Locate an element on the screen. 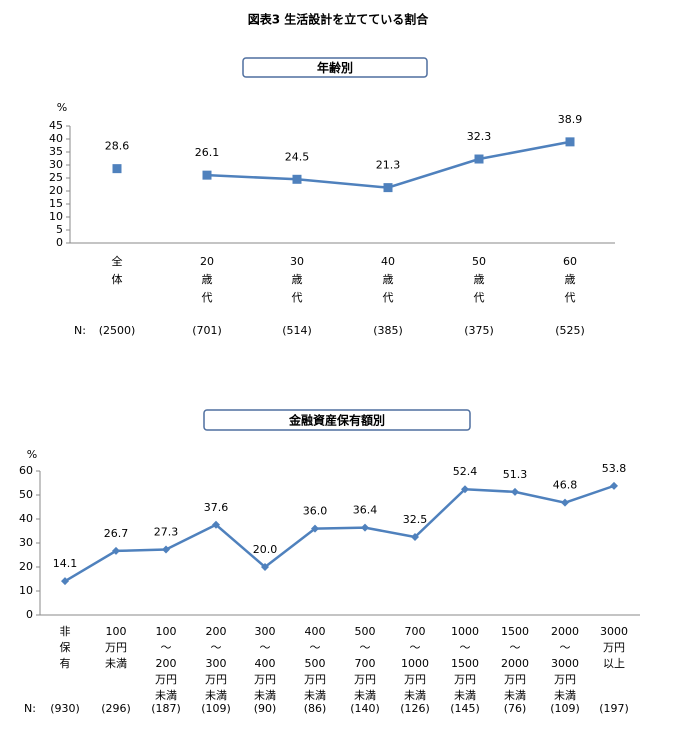 This screenshot has height=740, width=675. y-tick-label: 50 is located at coordinates (26, 494).